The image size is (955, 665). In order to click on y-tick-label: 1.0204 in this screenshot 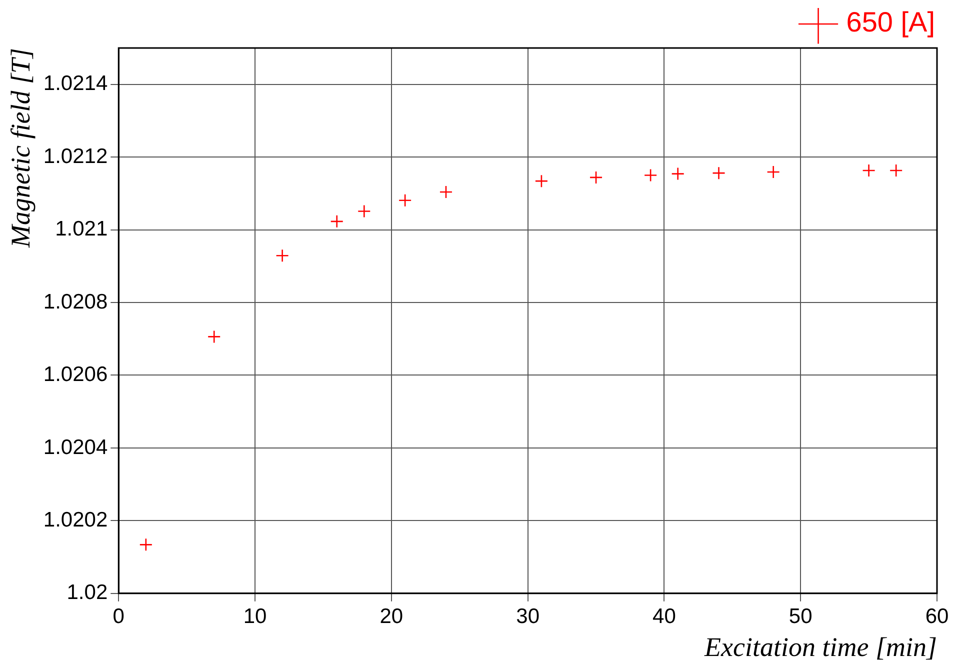, I will do `click(75, 447)`.